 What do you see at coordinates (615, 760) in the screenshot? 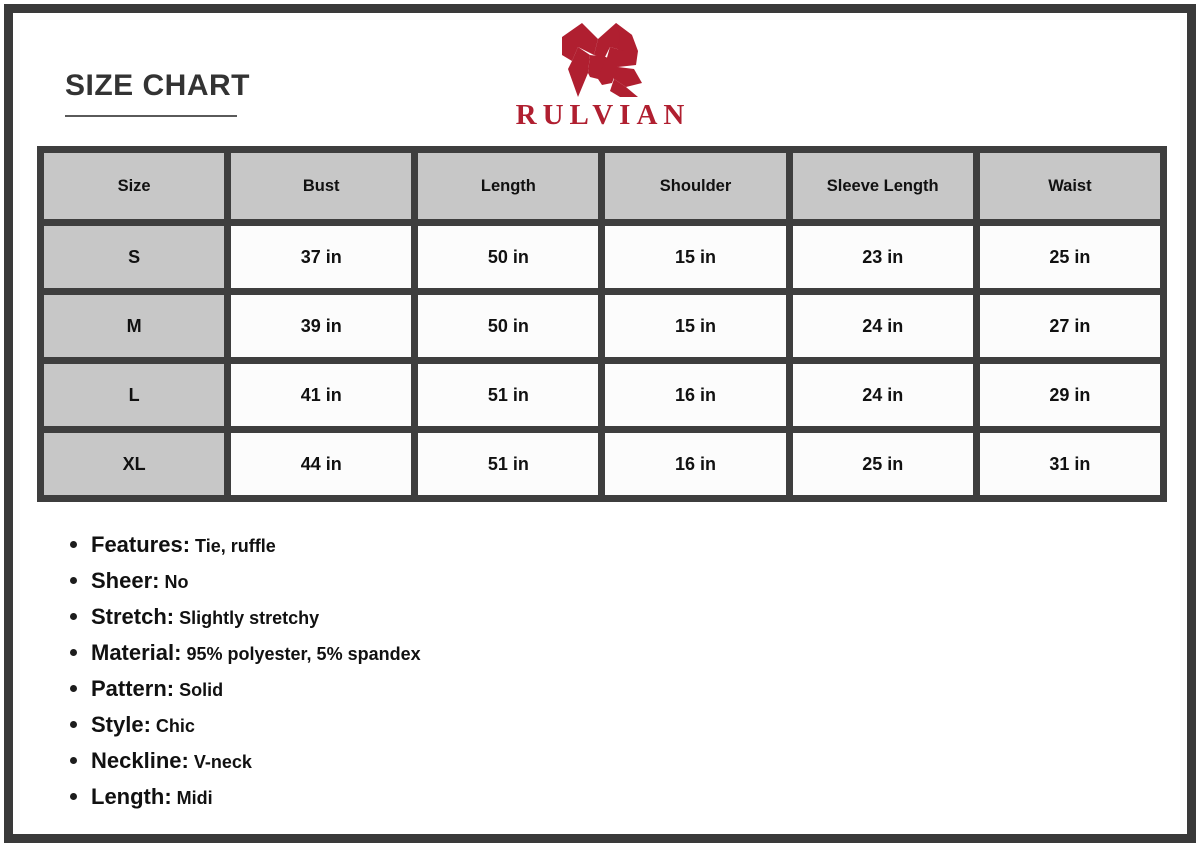
I see `list-item: Neckline: V-neck` at bounding box center [615, 760].